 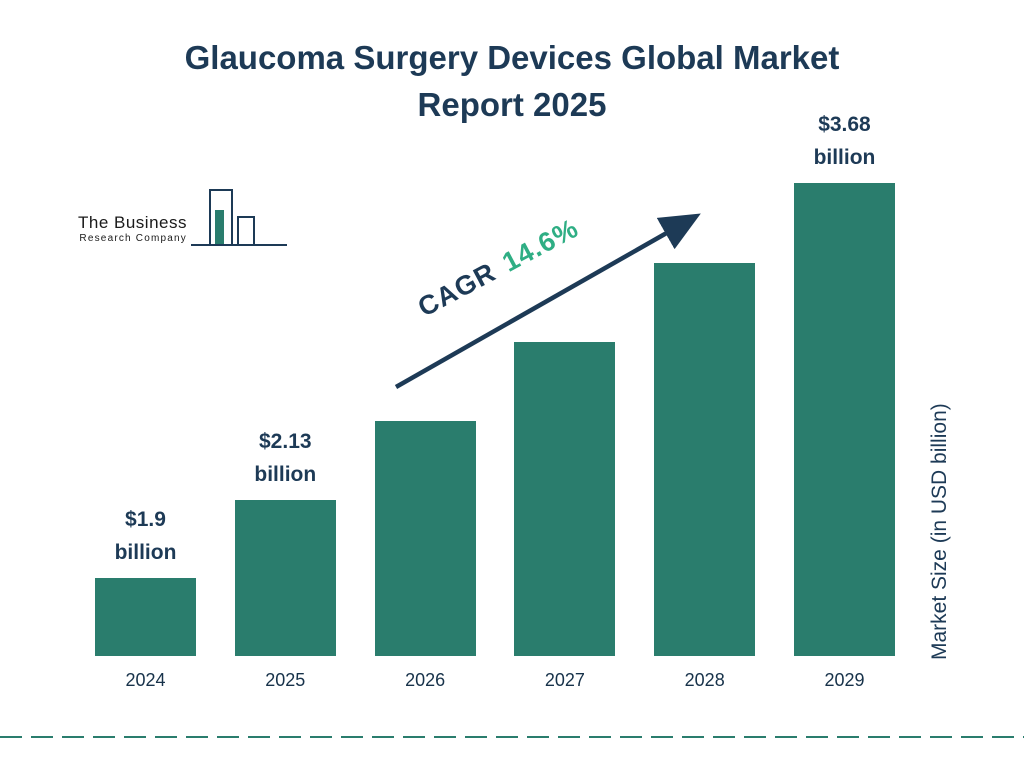 I want to click on x-axis-label-2028: 2028, so click(x=704, y=680).